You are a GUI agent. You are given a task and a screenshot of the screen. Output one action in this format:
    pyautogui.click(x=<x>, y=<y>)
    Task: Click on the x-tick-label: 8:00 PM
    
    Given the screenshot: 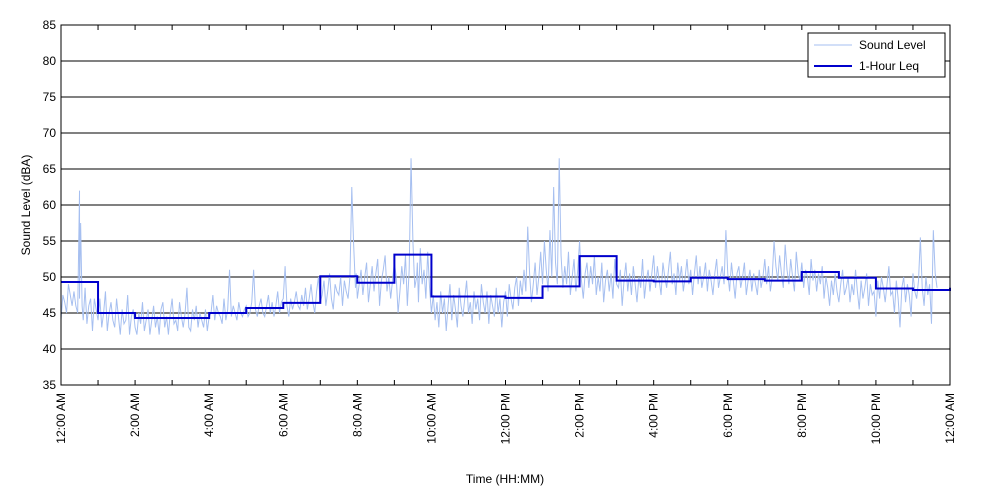 What is the action you would take?
    pyautogui.click(x=802, y=415)
    